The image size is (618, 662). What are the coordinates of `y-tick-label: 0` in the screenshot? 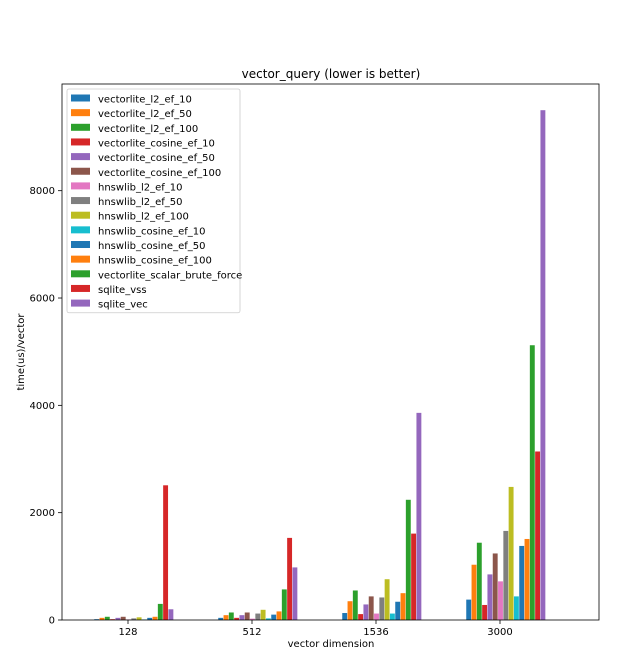 It's located at (52, 621).